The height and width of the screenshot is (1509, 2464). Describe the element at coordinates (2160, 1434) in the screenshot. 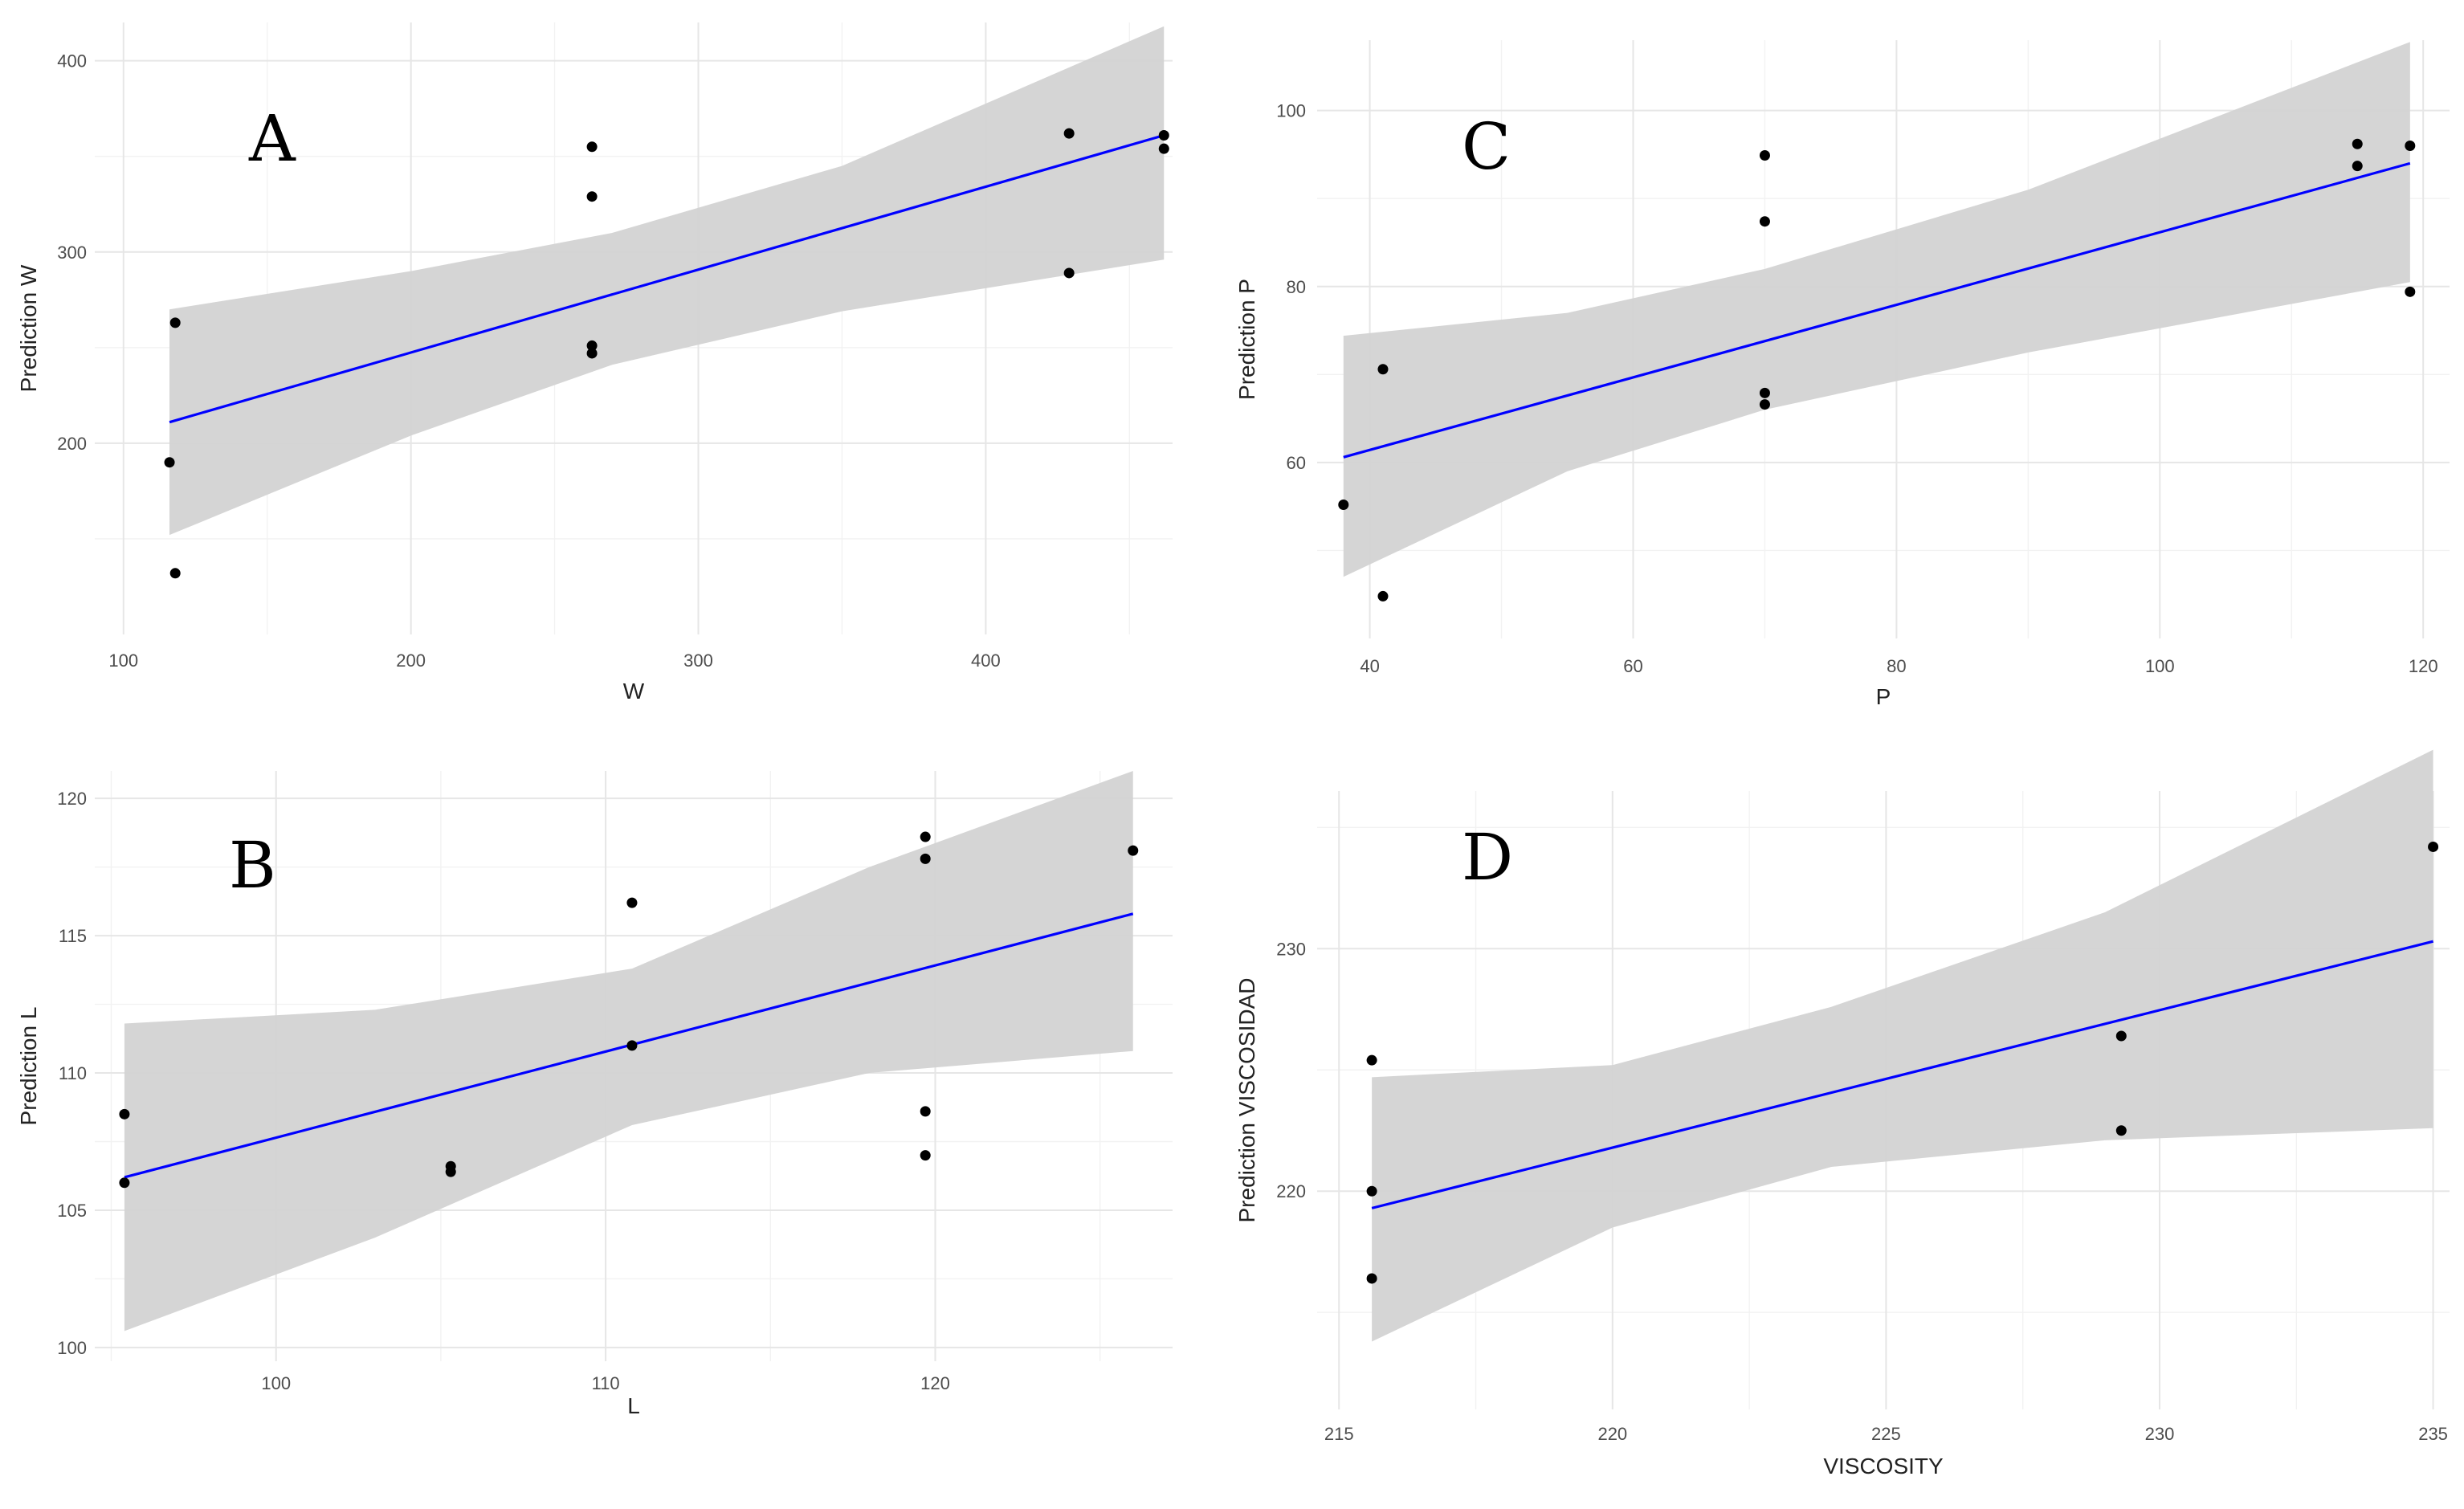

I see `x-tick-label: 230` at that location.